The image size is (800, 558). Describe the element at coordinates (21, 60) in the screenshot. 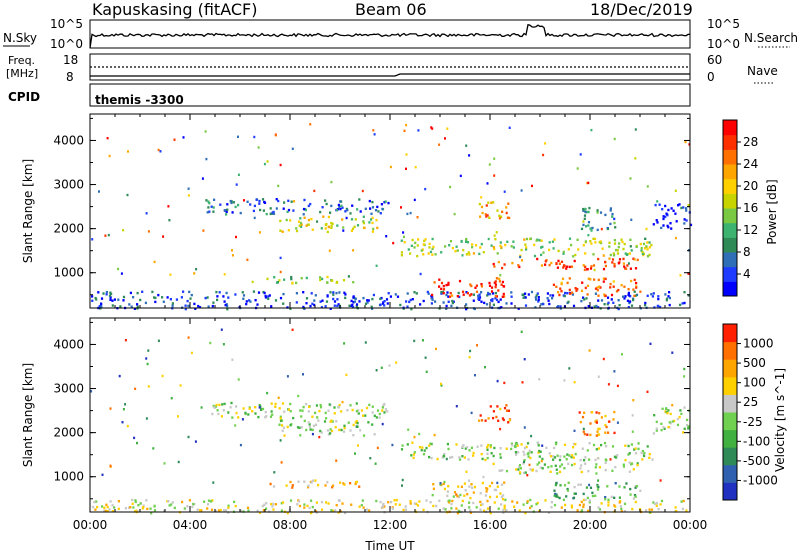

I see `freq-label-line1: Freq.` at that location.